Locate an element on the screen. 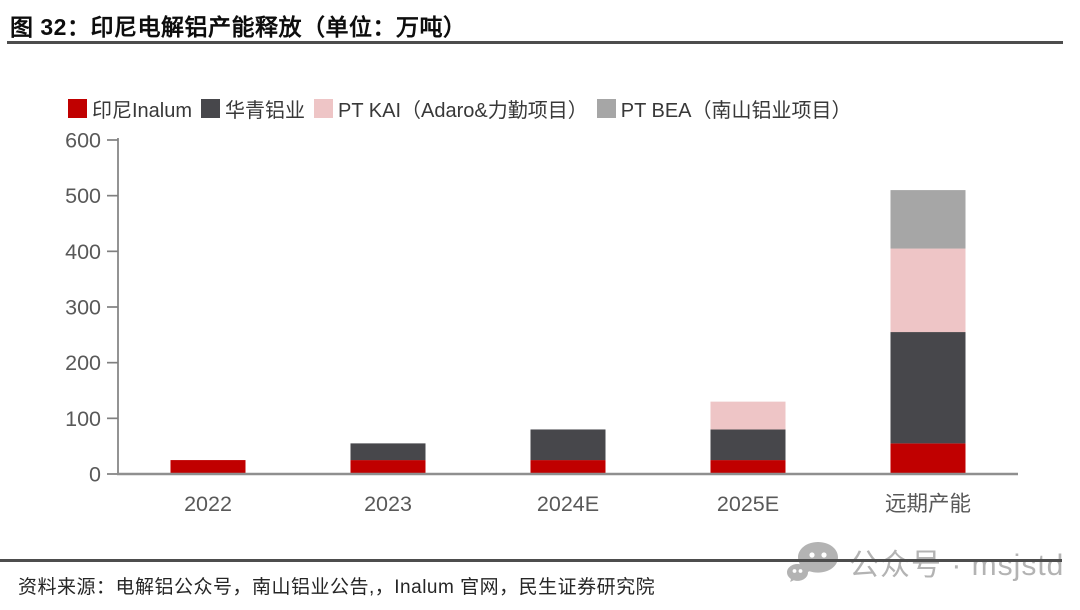 This screenshot has width=1080, height=610. source-note: 资料来源：电解铝公众号，南山铝业公告,，Inalum 官网，民生证券研究院 is located at coordinates (337, 587).